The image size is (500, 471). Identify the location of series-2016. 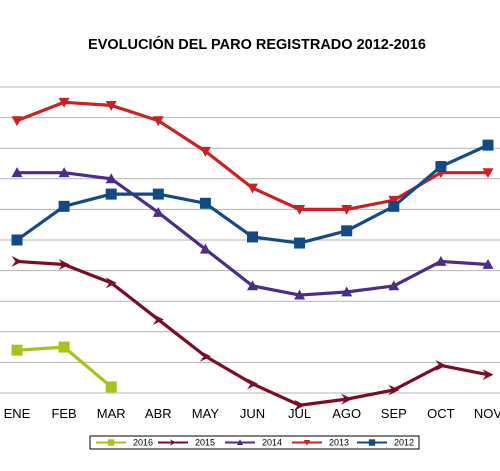
(64, 367).